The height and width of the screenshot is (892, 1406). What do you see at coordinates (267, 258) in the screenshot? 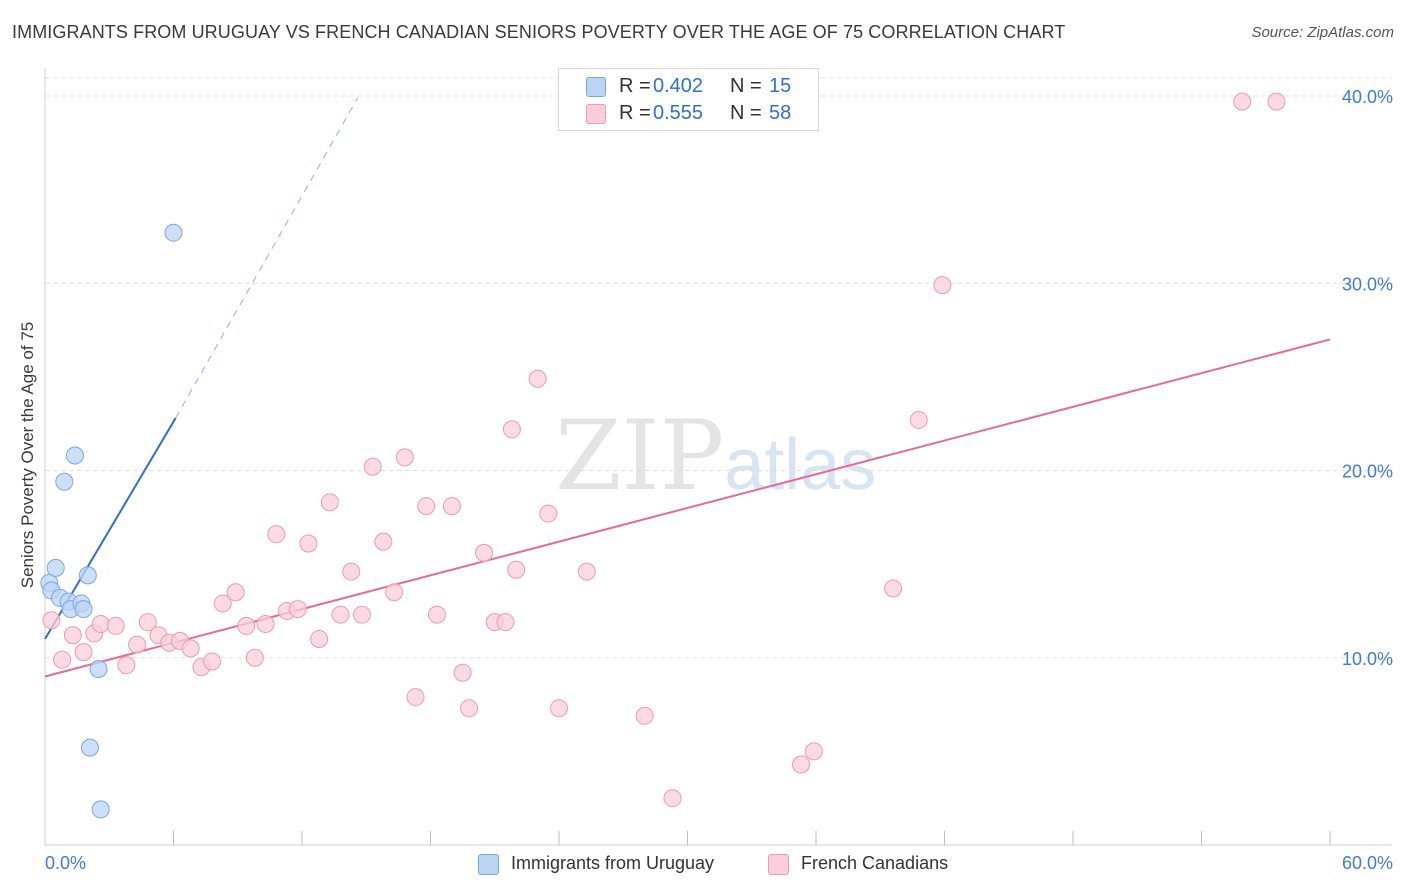
I see `trend-extension-uruguay` at bounding box center [267, 258].